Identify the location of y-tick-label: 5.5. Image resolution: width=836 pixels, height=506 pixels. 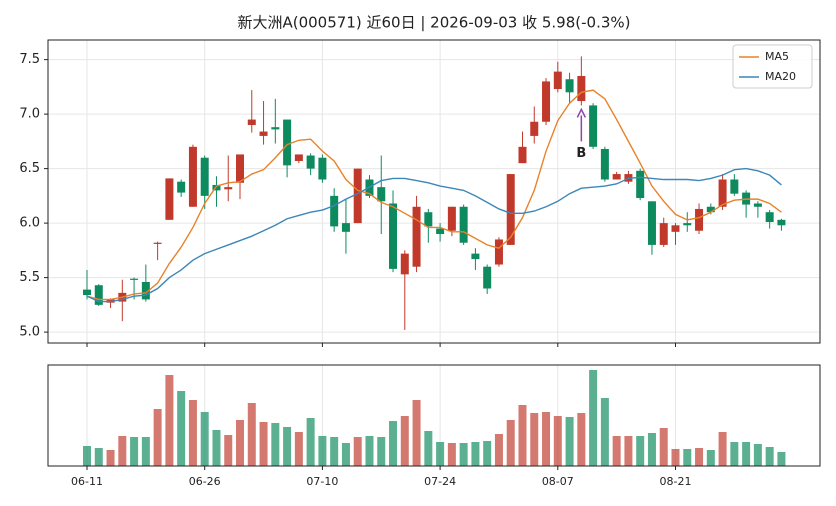
(29, 277).